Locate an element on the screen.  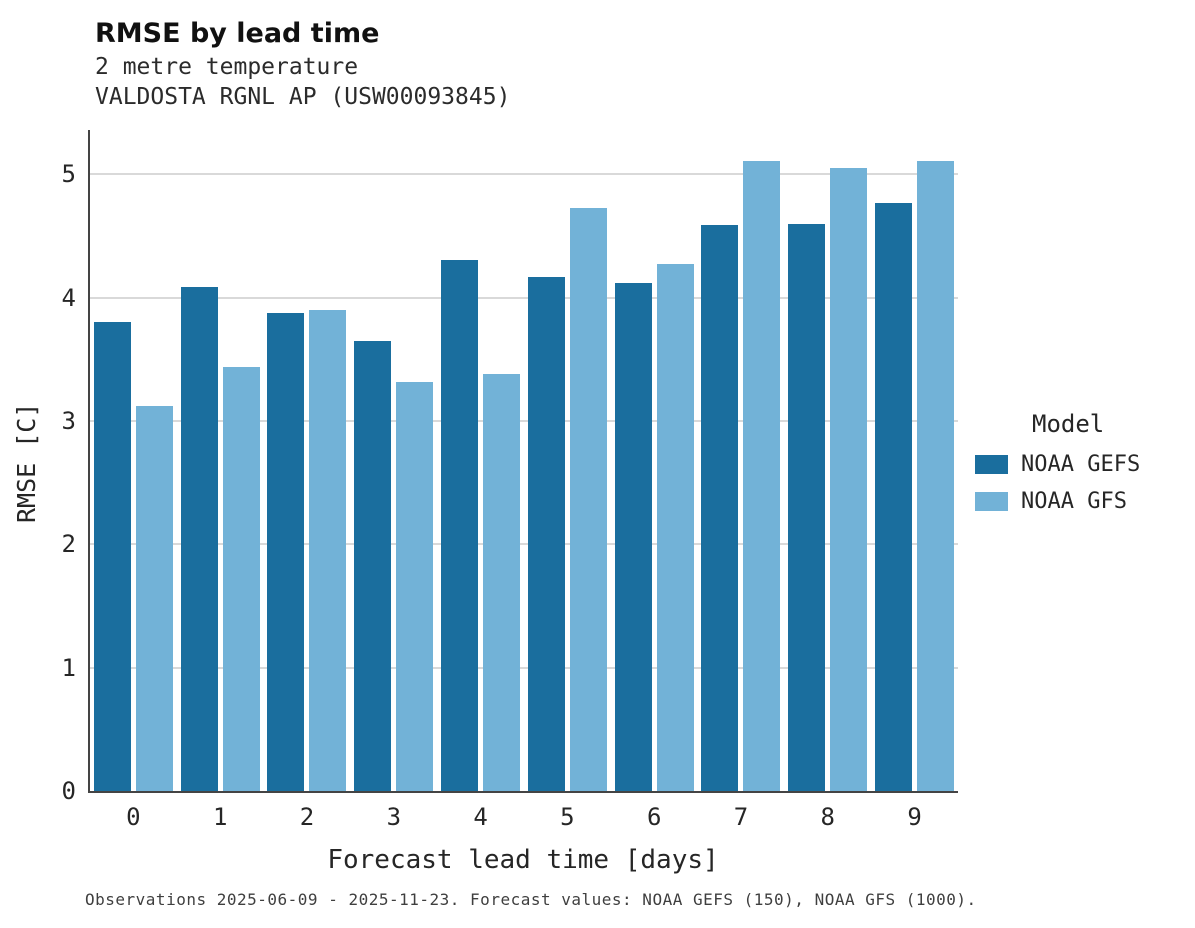
y-tick-label-4: 4 is located at coordinates (68, 297).